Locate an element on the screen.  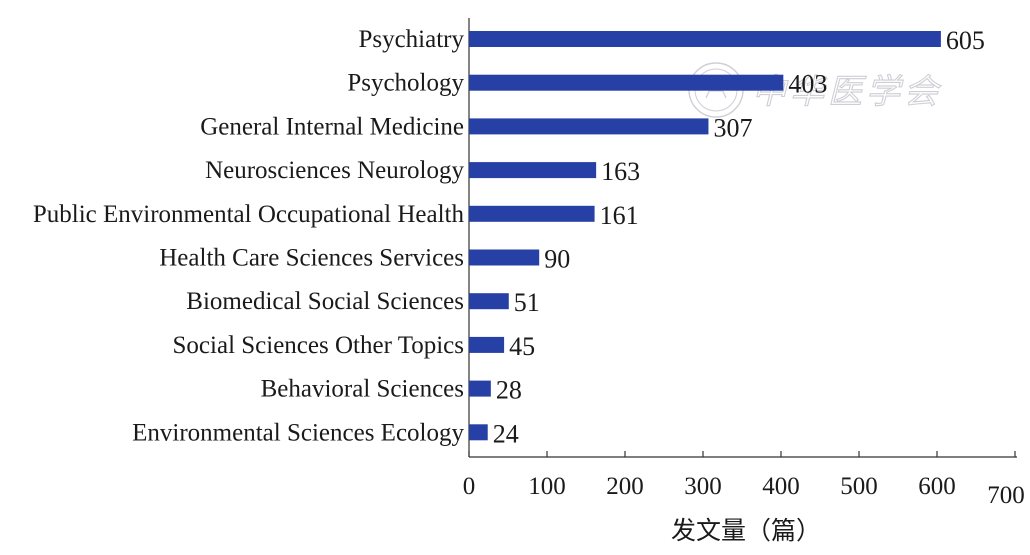
x-tick-label: 400 is located at coordinates (781, 486).